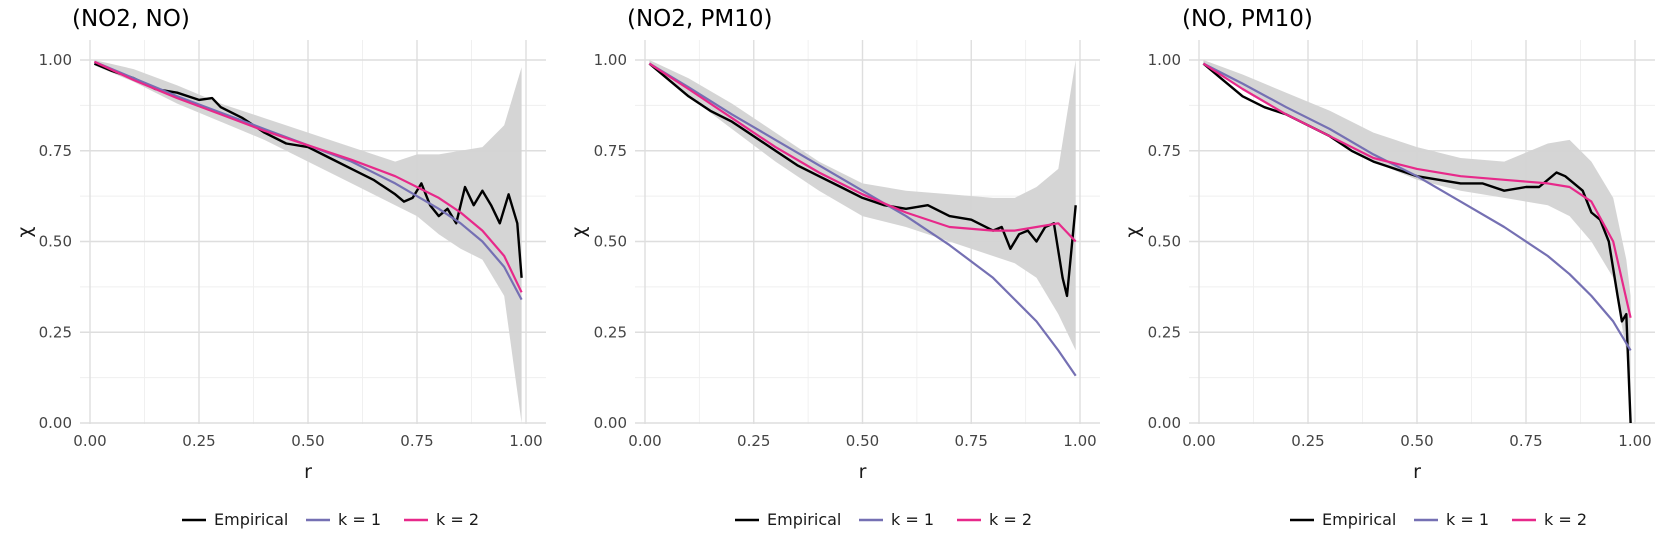  What do you see at coordinates (131, 19) in the screenshot?
I see `panel-title: (NO2, NO)` at bounding box center [131, 19].